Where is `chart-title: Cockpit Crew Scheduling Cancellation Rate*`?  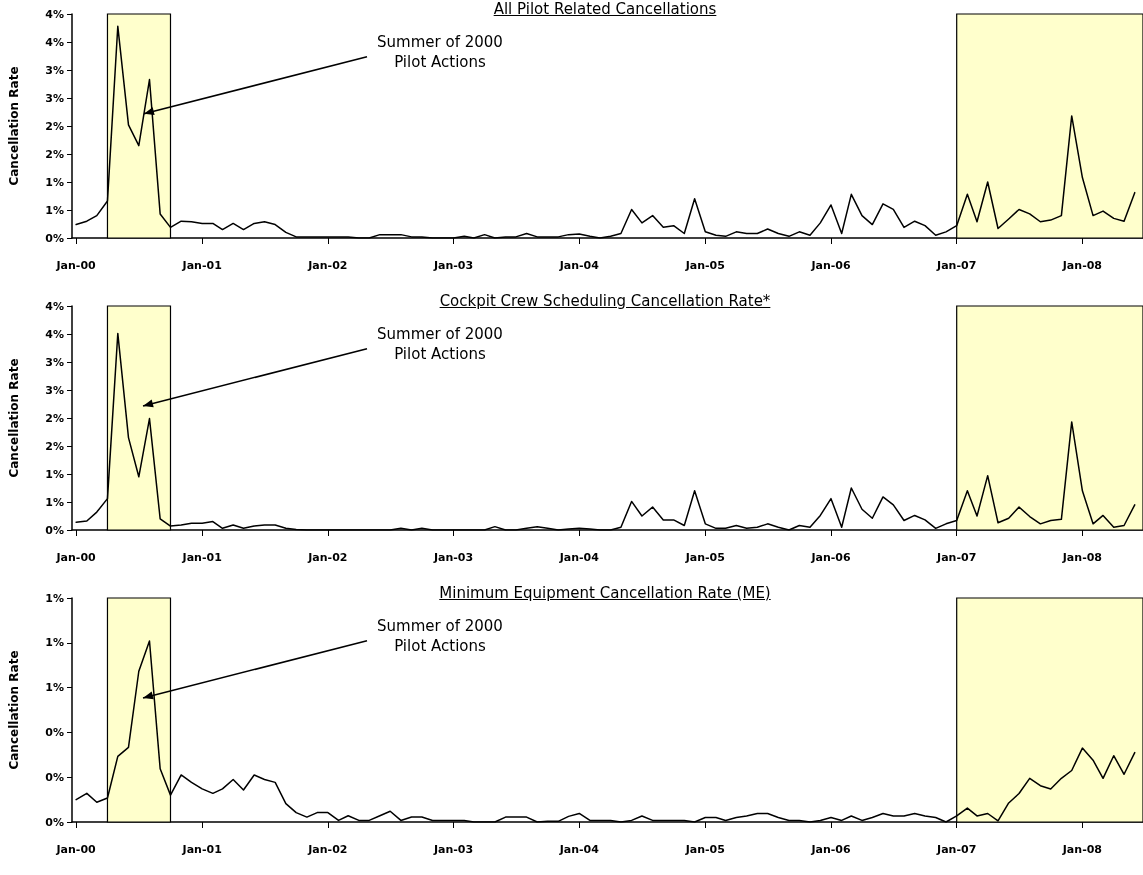 chart-title: Cockpit Crew Scheduling Cancellation Rate* is located at coordinates (605, 301).